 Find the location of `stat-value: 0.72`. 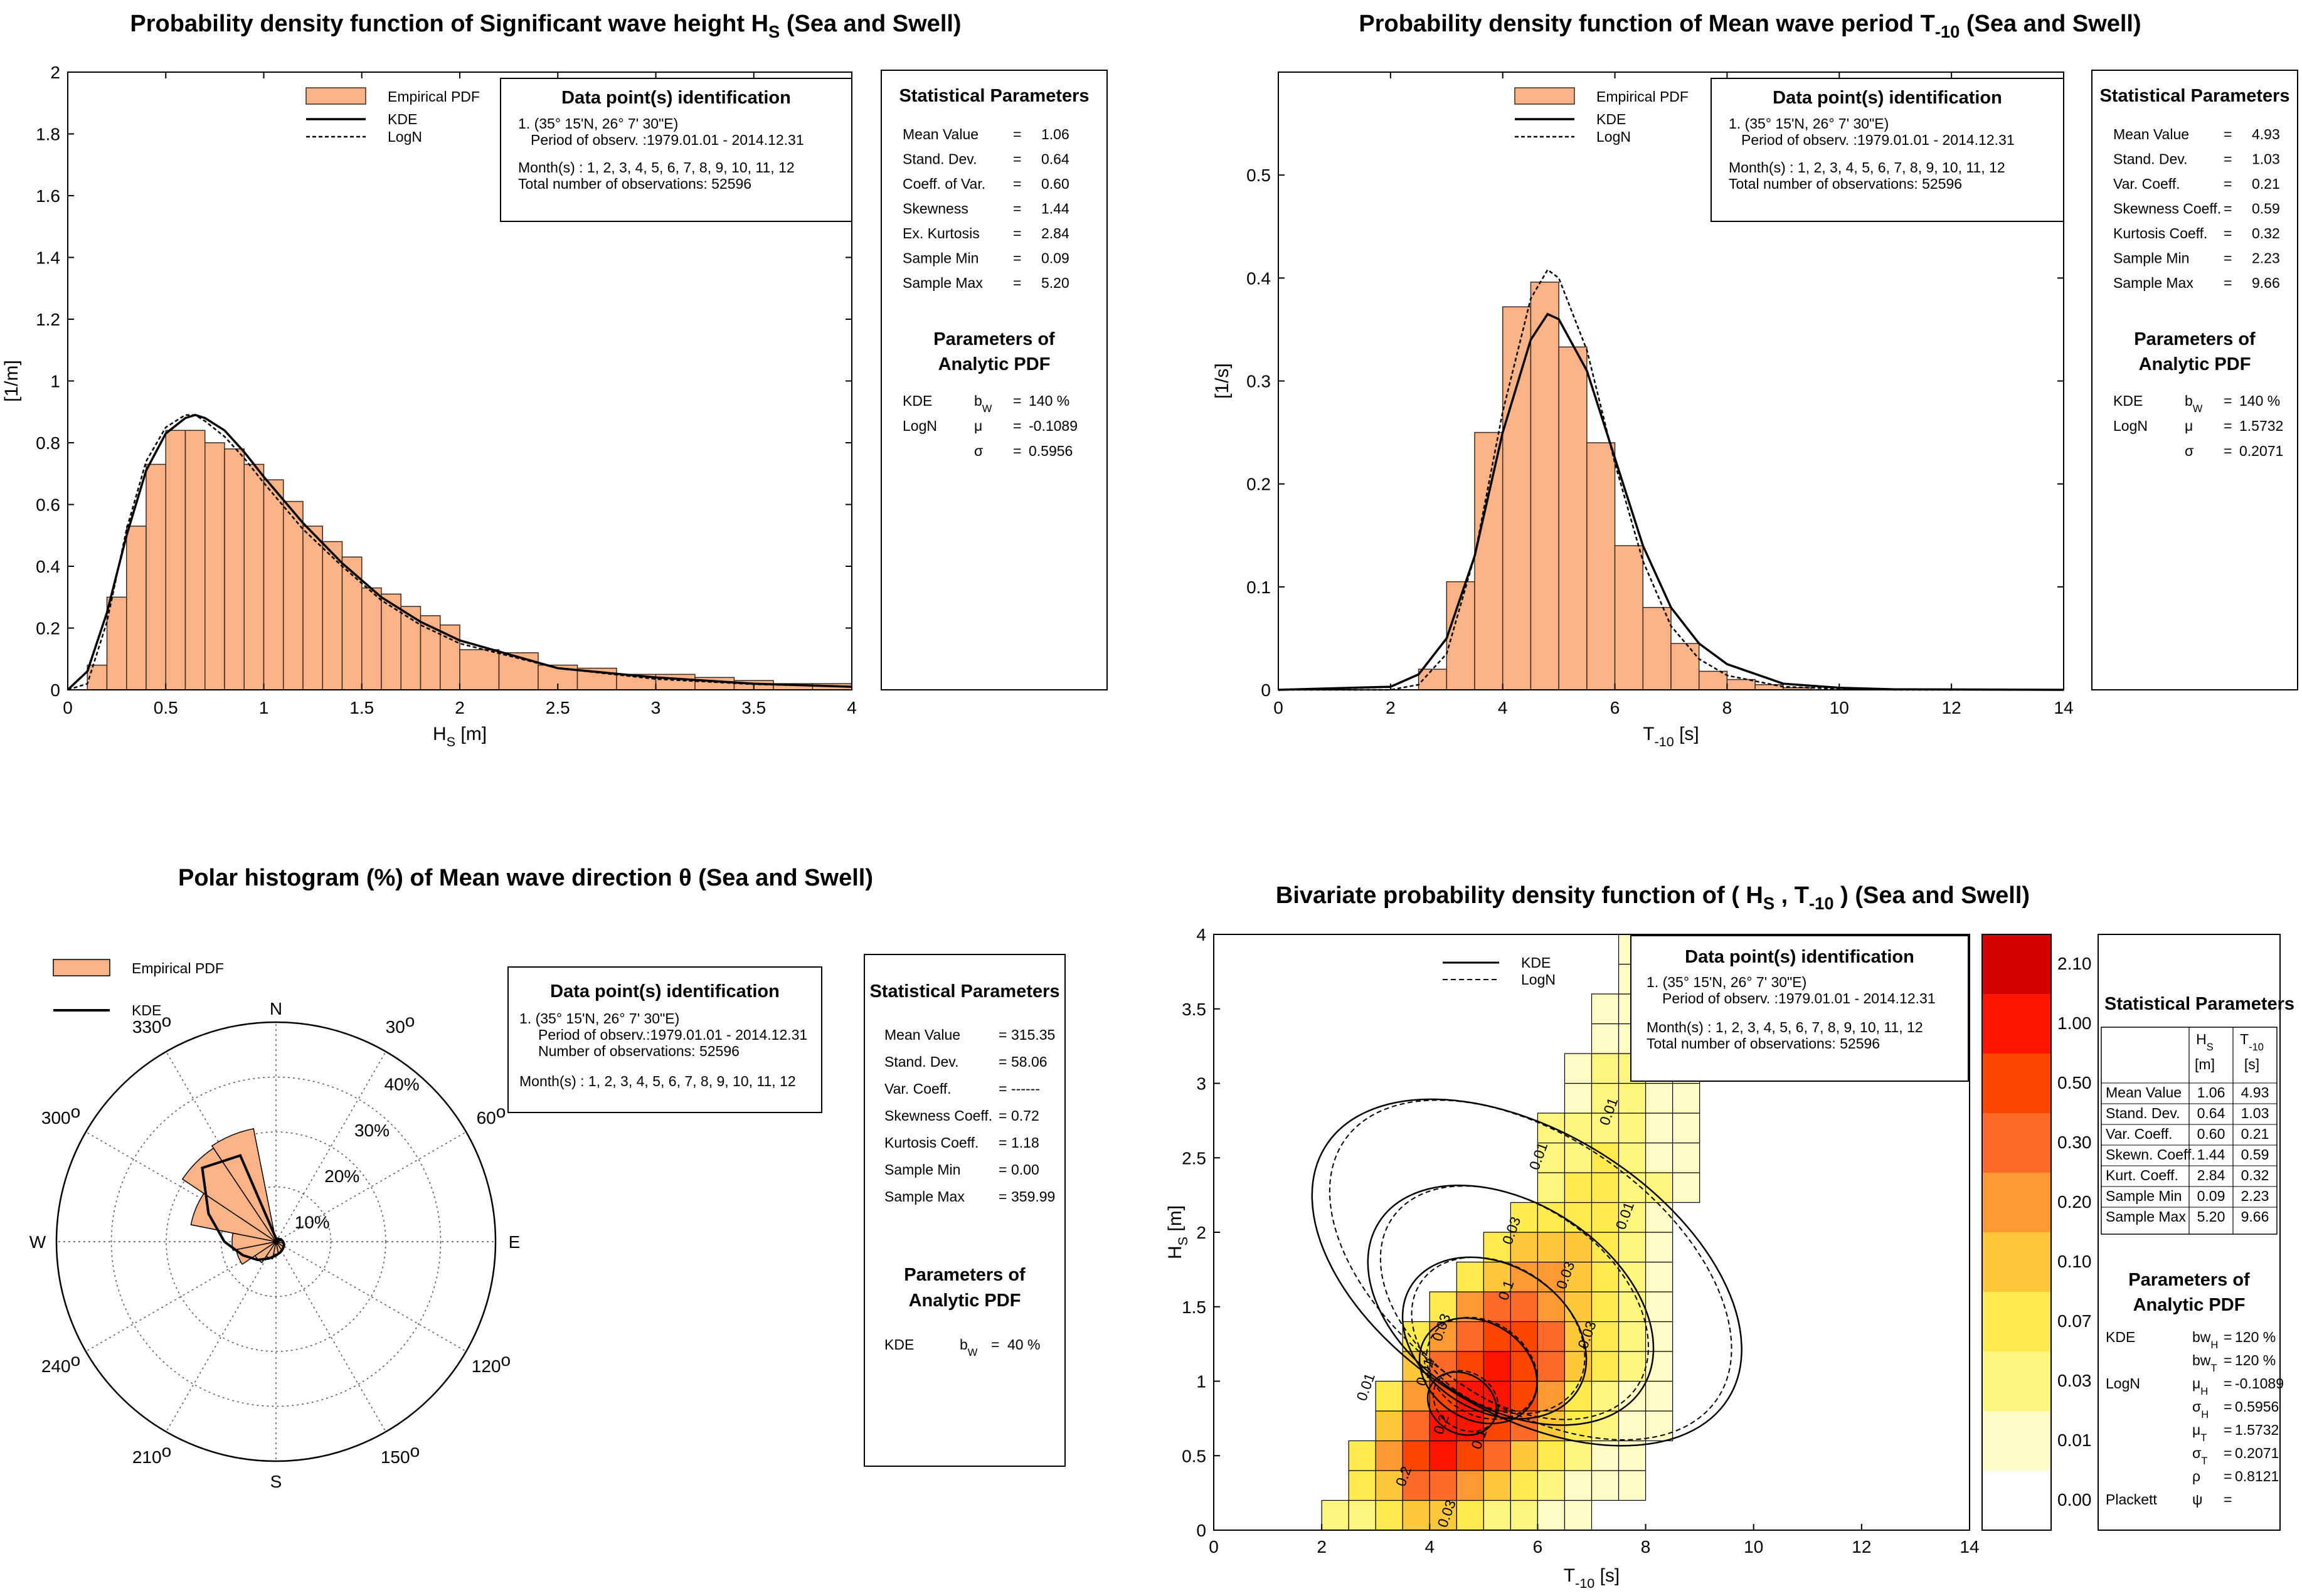

stat-value: 0.72 is located at coordinates (1025, 1115).